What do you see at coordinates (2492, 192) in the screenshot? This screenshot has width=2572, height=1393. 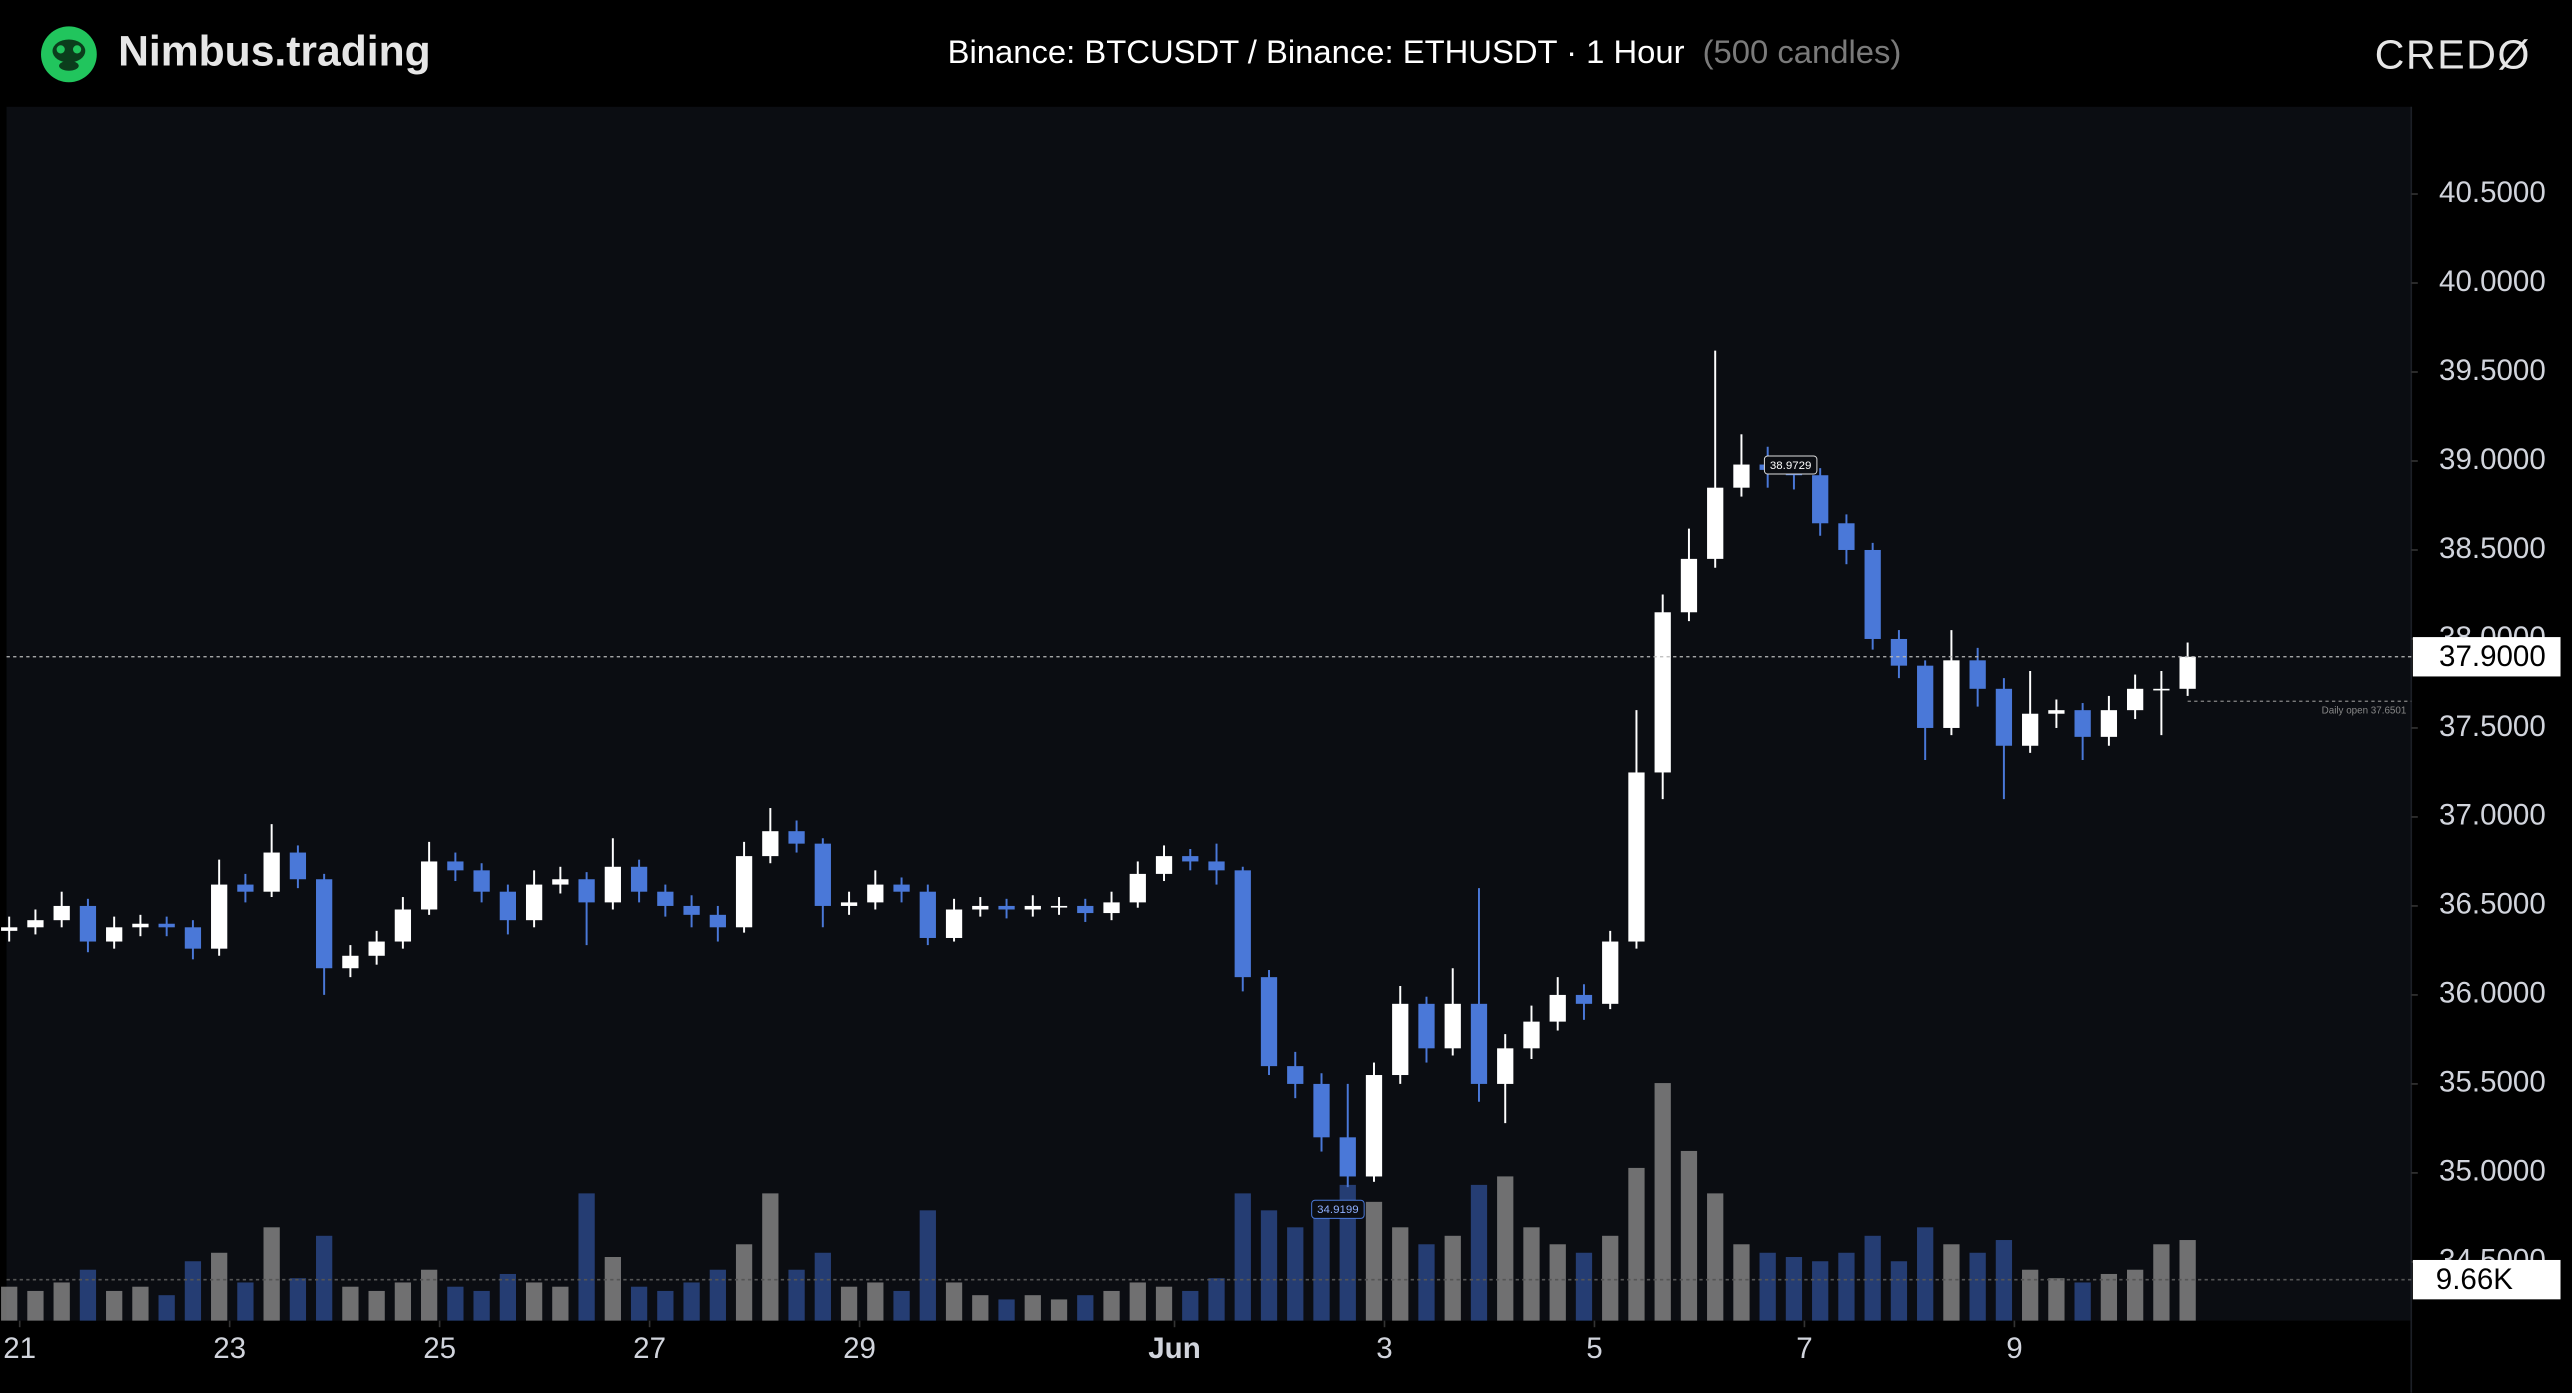 I see `y-tick-label: 40.5000` at bounding box center [2492, 192].